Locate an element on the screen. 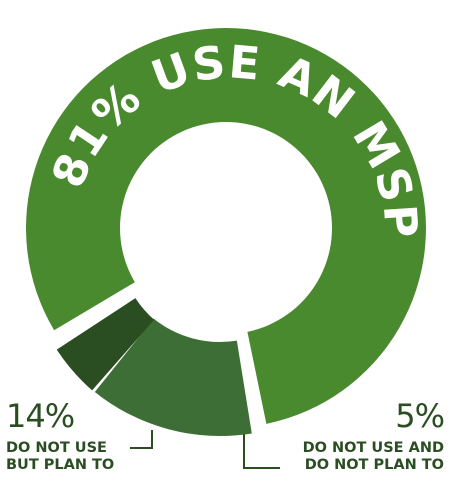 This screenshot has width=450, height=486. slice-label-5-line2: DO NOT PLAN TO is located at coordinates (374, 465).